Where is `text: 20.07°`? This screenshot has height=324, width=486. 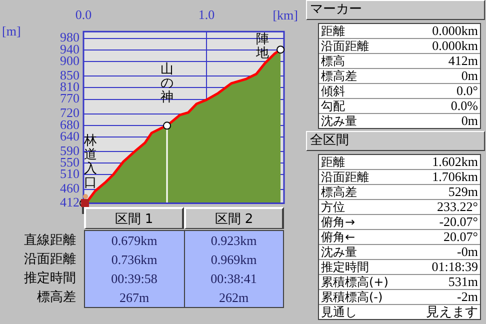 text: 20.07° is located at coordinates (461, 236).